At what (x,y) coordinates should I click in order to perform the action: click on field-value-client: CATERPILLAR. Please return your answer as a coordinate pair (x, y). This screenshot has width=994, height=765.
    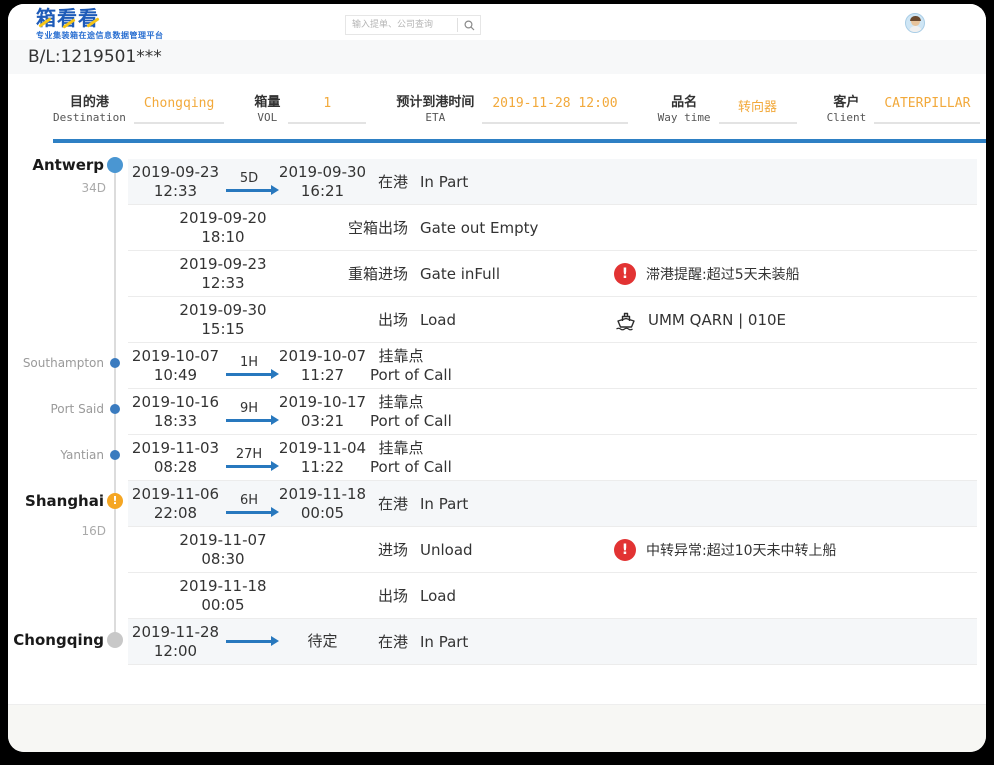
    Looking at the image, I should click on (927, 109).